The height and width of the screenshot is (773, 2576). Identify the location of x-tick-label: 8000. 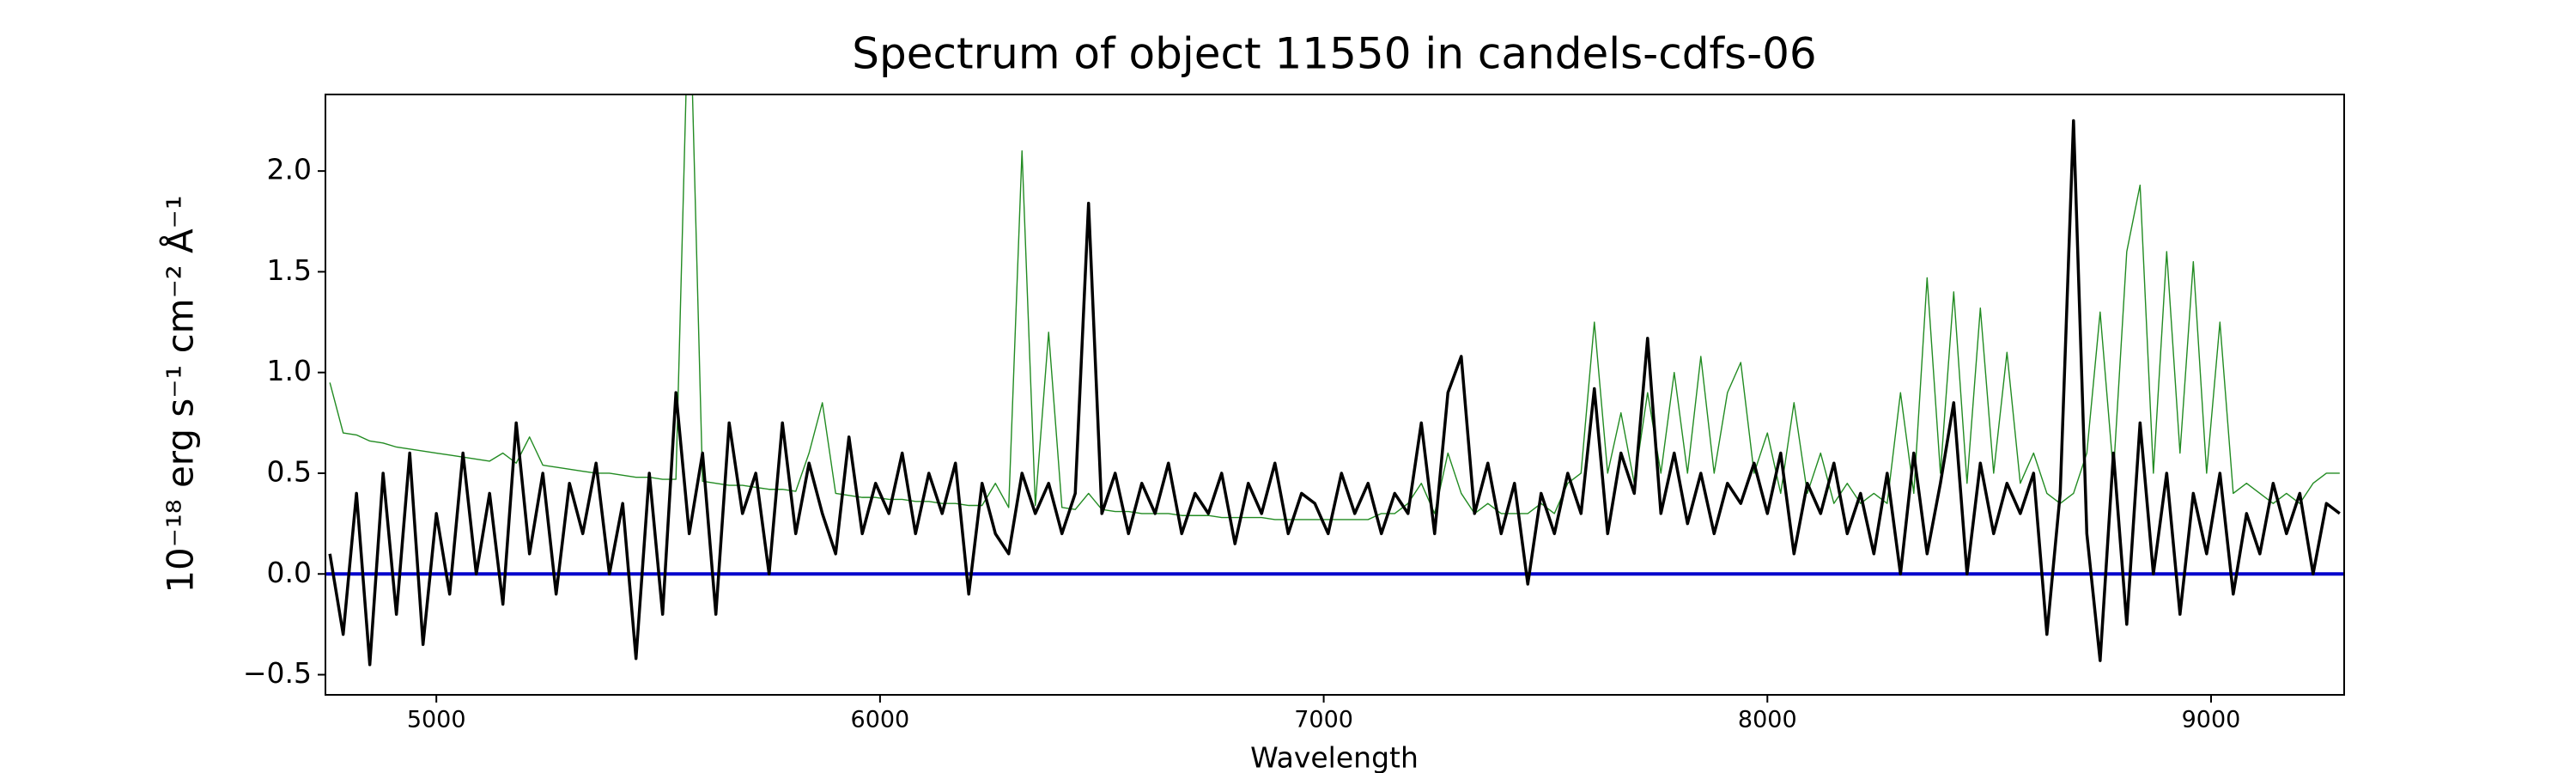
(1768, 720).